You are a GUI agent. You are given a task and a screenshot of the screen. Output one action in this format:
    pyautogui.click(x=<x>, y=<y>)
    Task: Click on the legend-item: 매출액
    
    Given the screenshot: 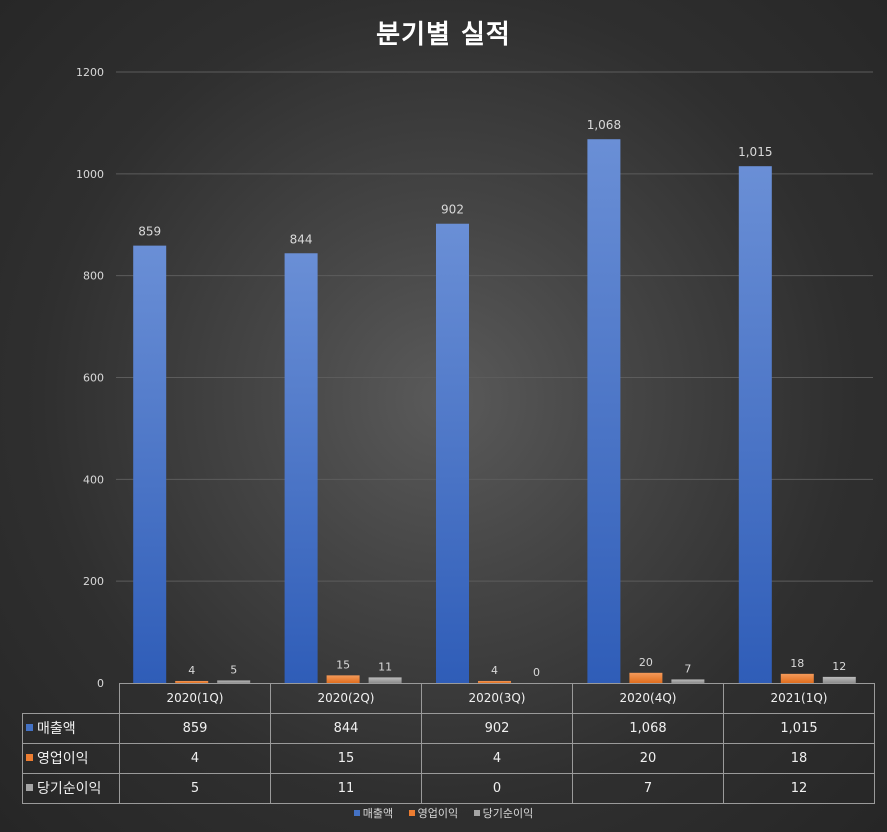 What is the action you would take?
    pyautogui.click(x=373, y=813)
    